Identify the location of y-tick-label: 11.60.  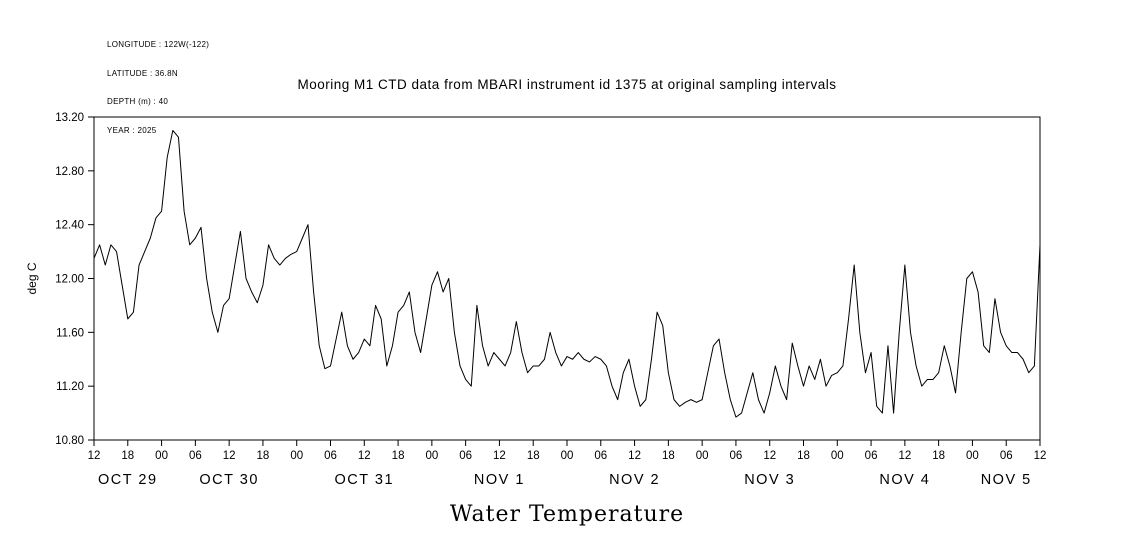
(70, 333).